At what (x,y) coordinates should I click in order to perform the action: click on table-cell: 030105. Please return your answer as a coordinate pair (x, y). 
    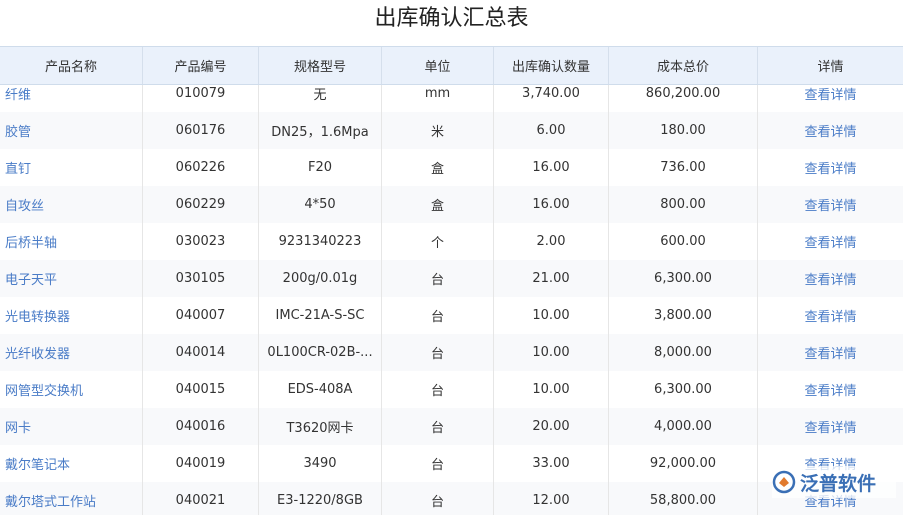
    Looking at the image, I should click on (201, 278).